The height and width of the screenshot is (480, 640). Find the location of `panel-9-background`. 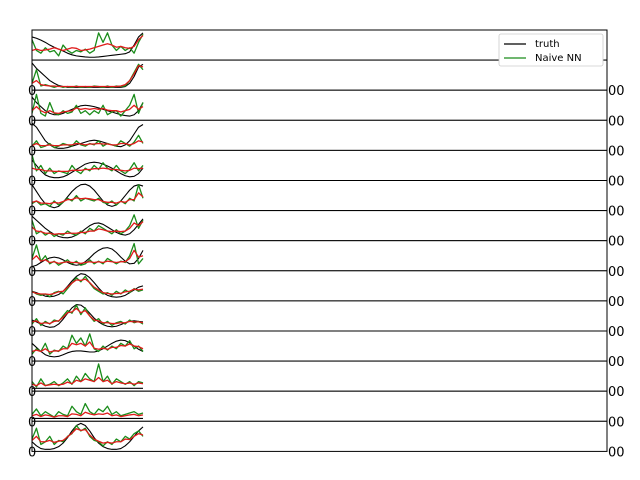

panel-9-background is located at coordinates (319, 285).